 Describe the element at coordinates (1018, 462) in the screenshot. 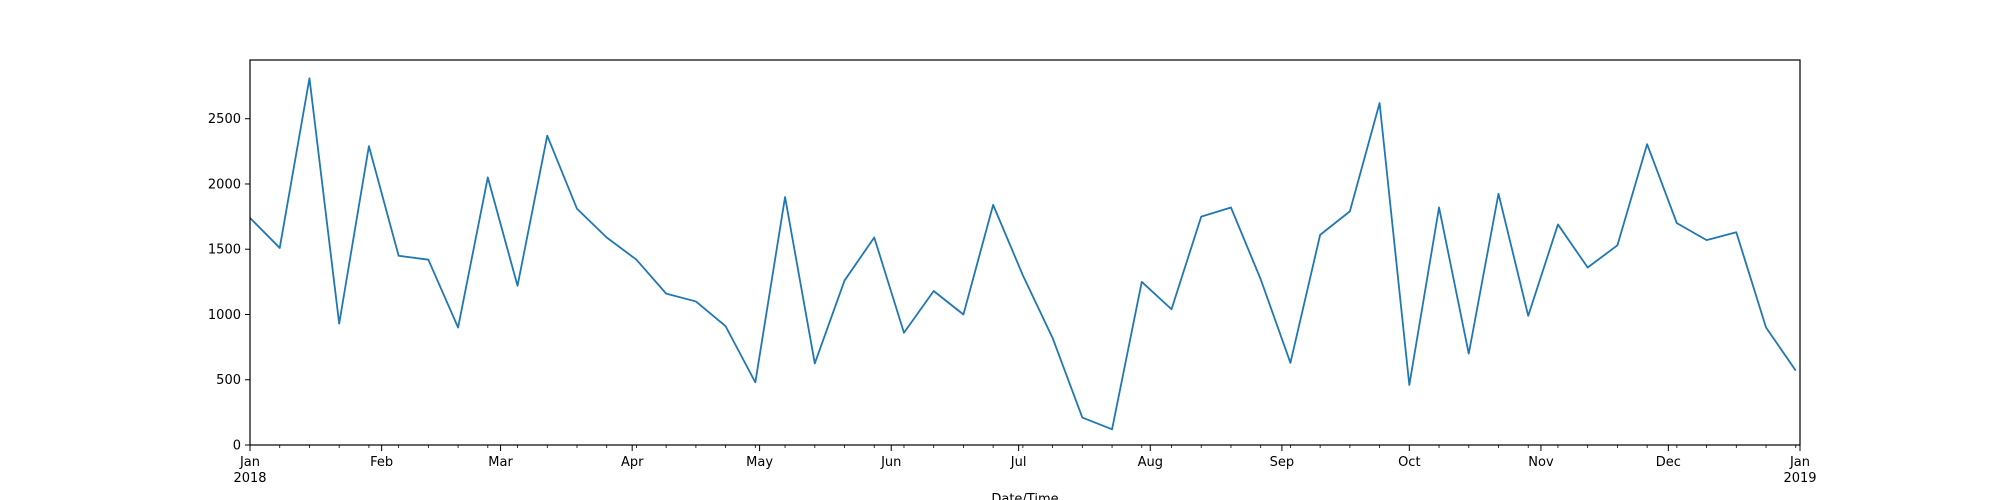

I see `x-tick-label: Jul` at that location.